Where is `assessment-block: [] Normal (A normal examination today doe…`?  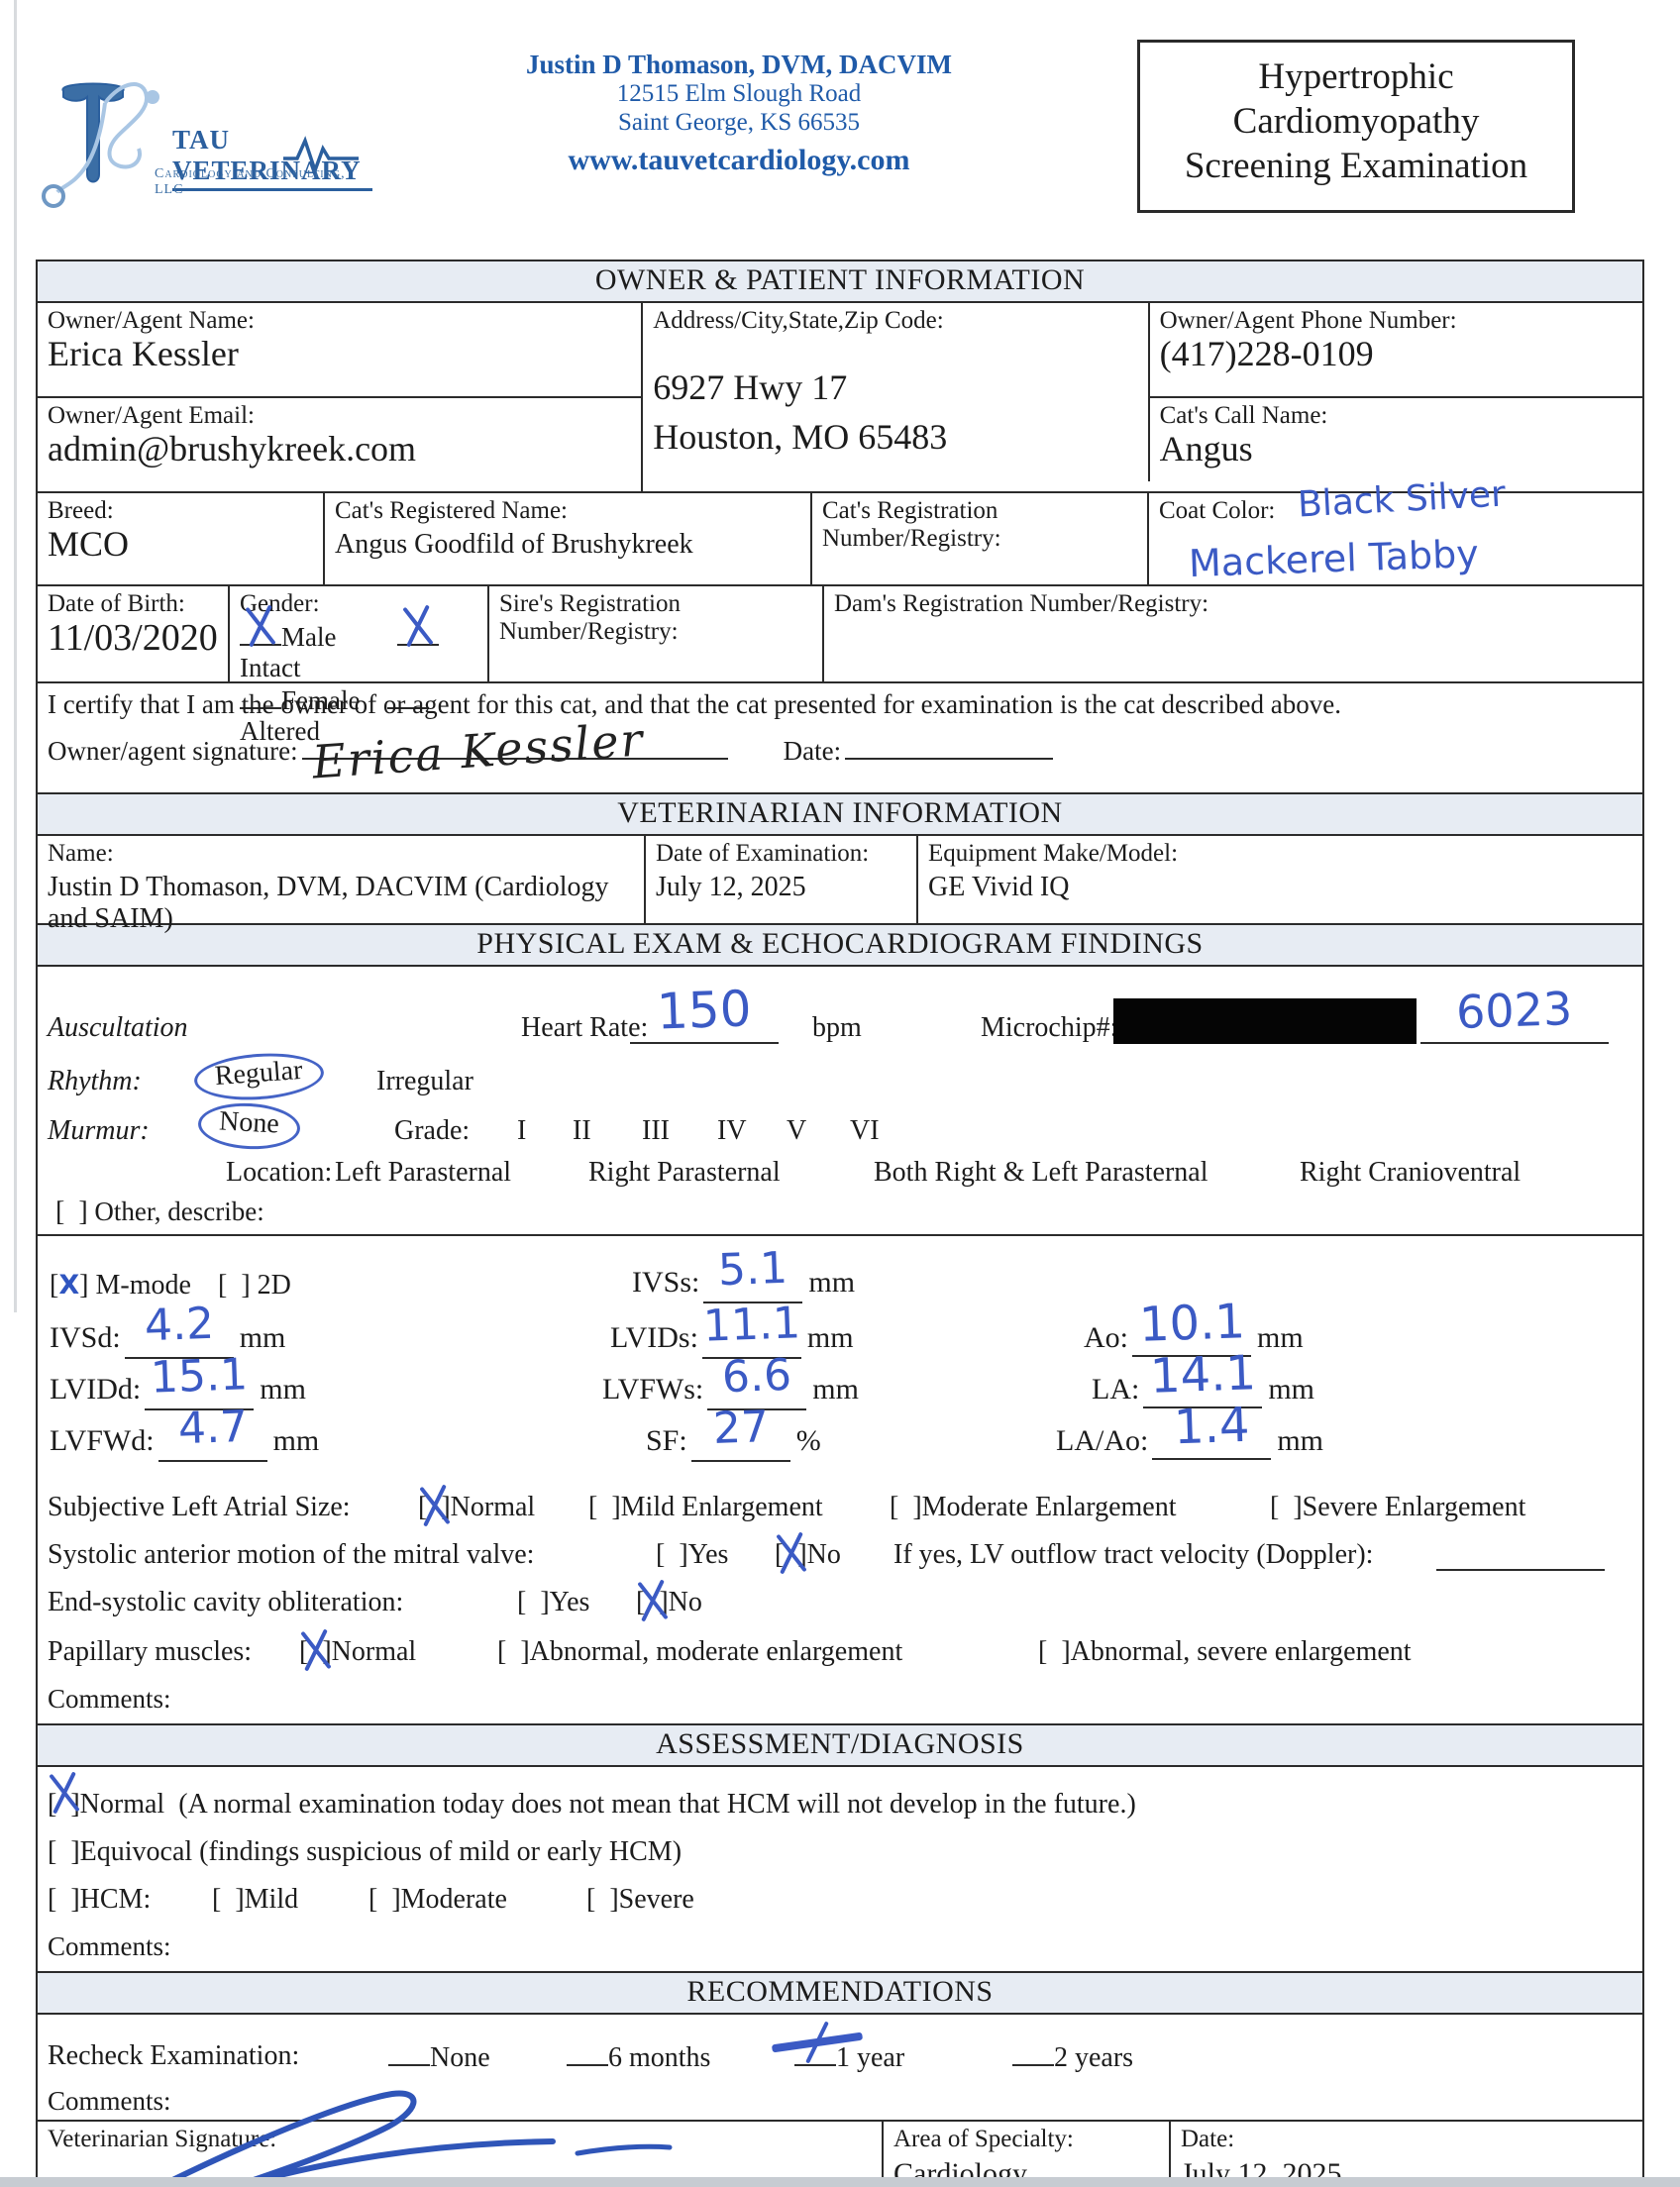
assessment-block: [] Normal (A normal examination today doe… is located at coordinates (840, 1869).